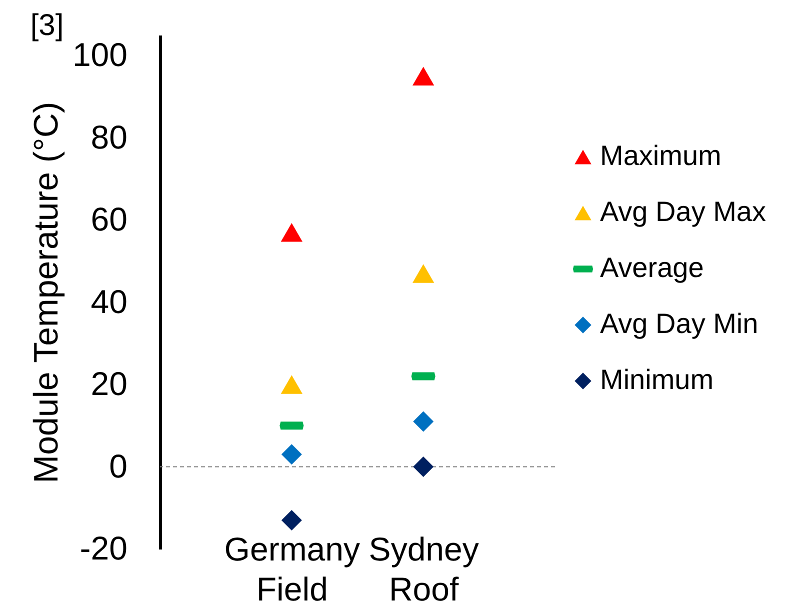 The height and width of the screenshot is (604, 794). I want to click on legend-label: Minimum, so click(657, 379).